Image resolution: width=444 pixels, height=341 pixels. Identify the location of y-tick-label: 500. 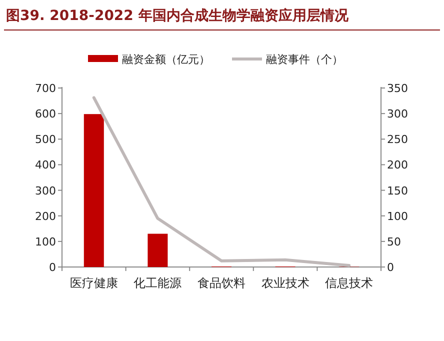
(45, 139).